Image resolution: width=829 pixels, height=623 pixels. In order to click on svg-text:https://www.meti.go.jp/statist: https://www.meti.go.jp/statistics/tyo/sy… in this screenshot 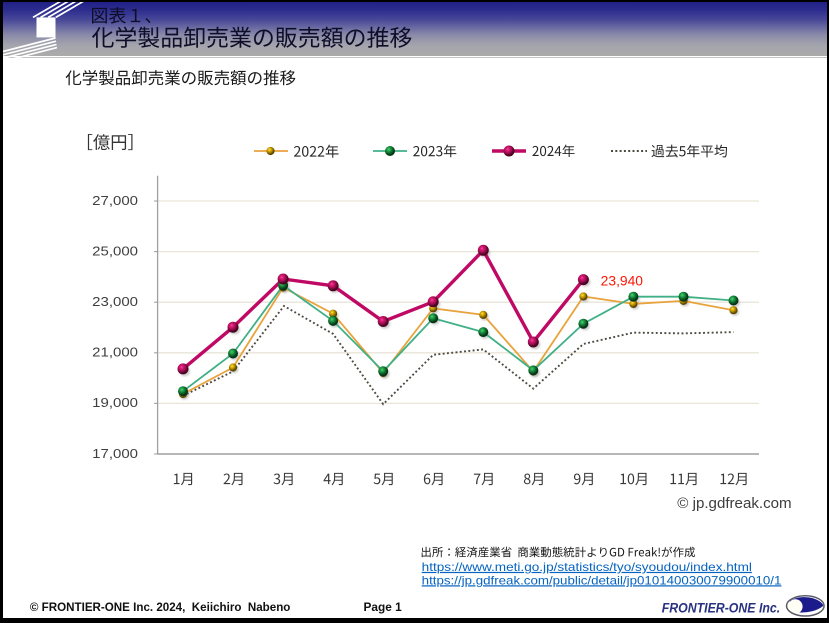, I will do `click(587, 567)`.